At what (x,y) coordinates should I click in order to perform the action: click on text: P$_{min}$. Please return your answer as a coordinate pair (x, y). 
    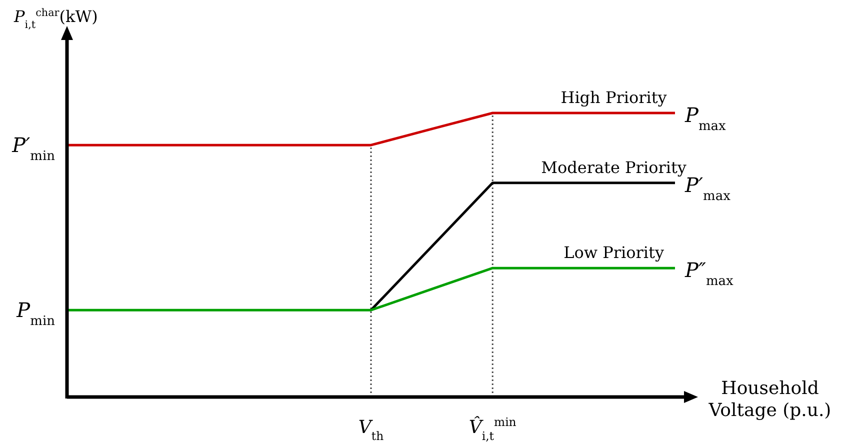
    Looking at the image, I should click on (36, 313).